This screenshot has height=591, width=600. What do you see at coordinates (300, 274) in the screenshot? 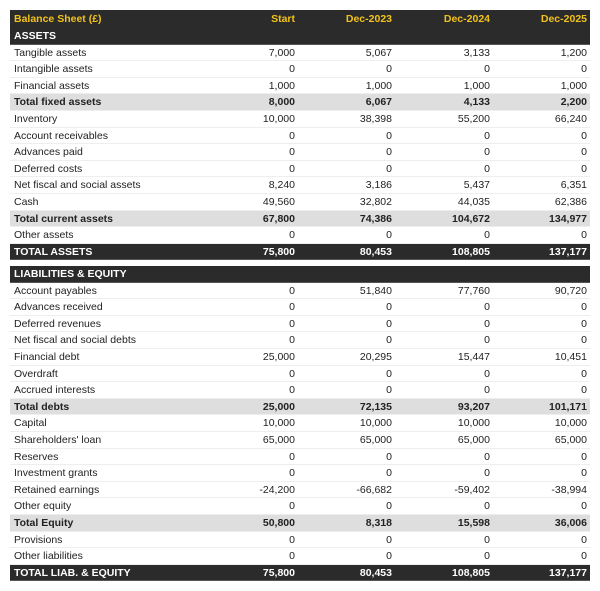
I see `section-title-row: LIABILITIES & EQUITY` at bounding box center [300, 274].